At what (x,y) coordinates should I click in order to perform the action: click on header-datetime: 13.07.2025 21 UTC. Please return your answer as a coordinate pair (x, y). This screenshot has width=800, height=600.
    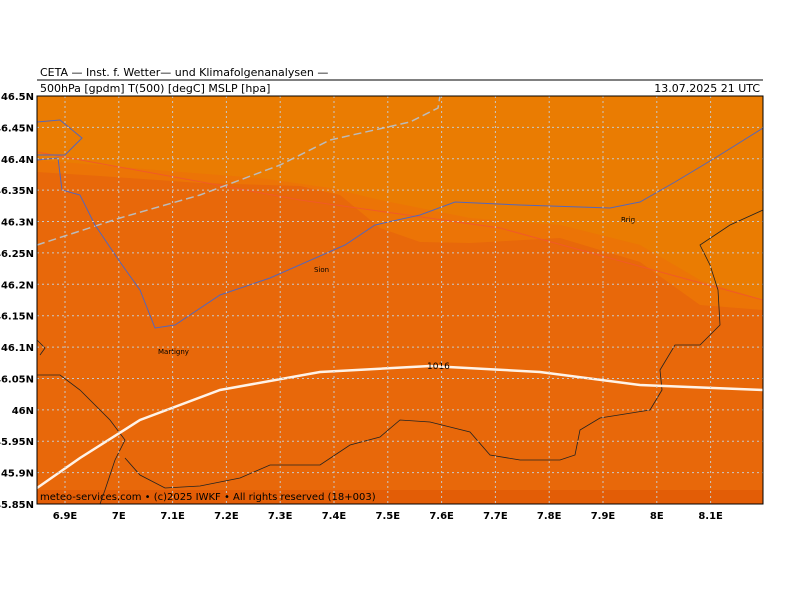
    Looking at the image, I should click on (707, 88).